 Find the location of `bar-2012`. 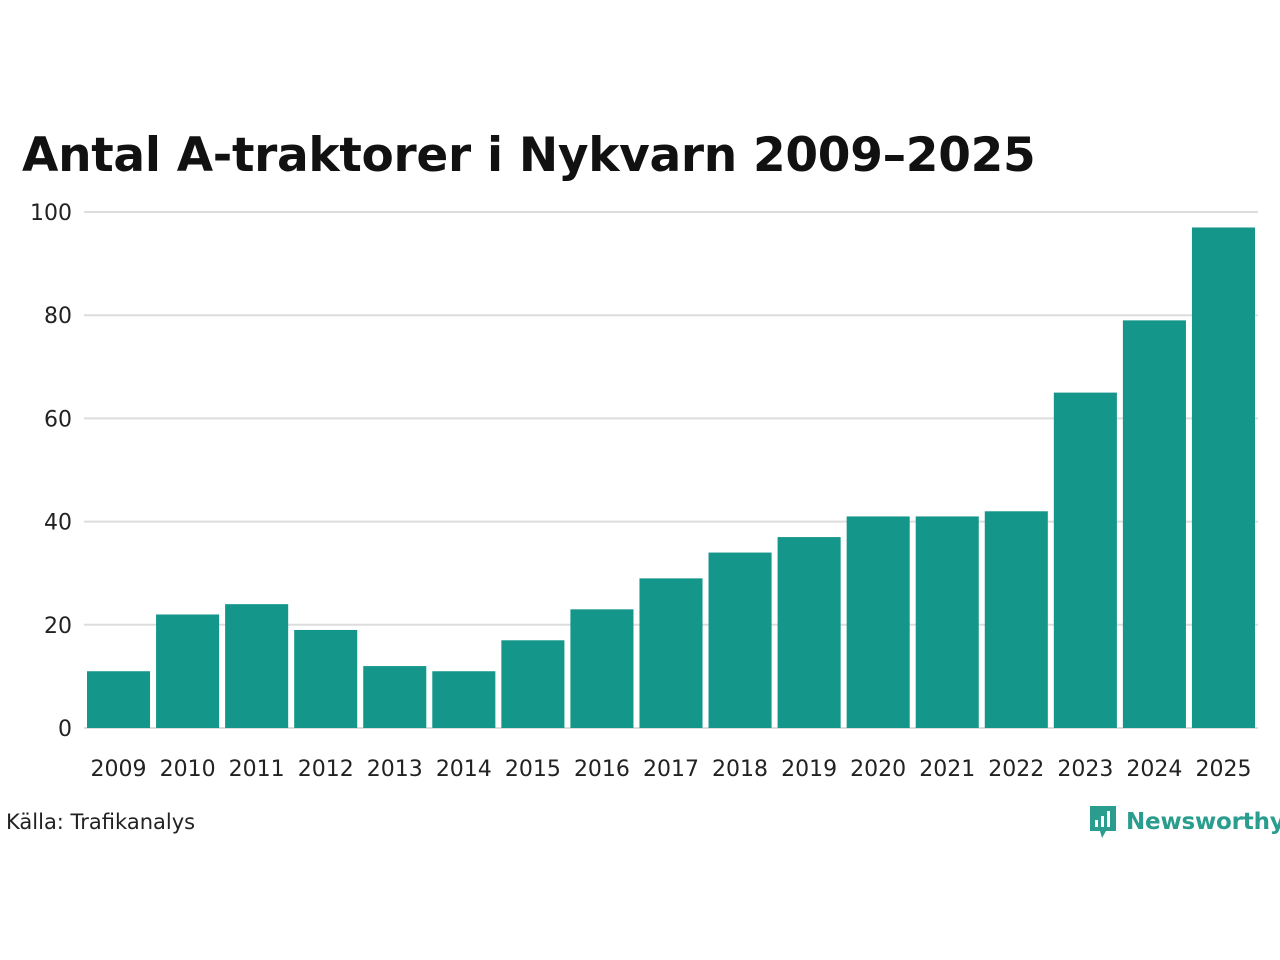

bar-2012 is located at coordinates (326, 678).